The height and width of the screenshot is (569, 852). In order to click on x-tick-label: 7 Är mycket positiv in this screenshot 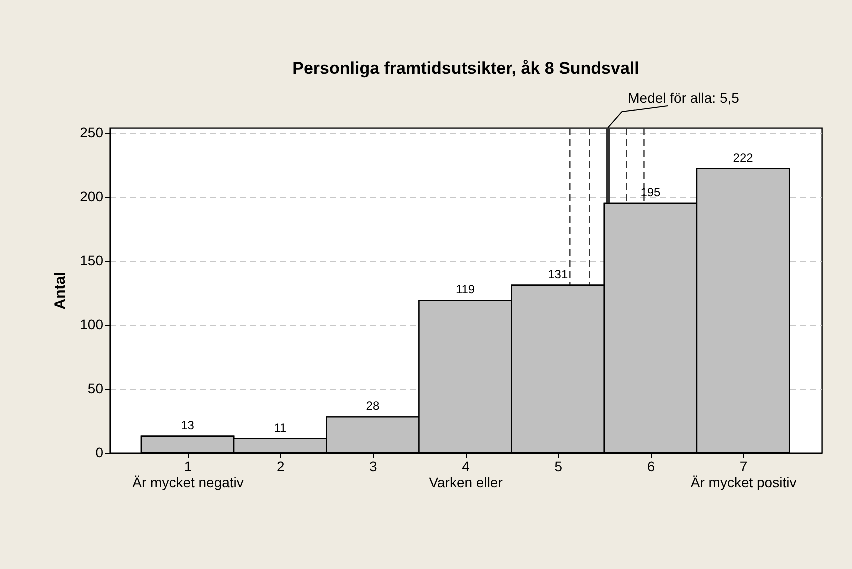, I will do `click(743, 474)`.